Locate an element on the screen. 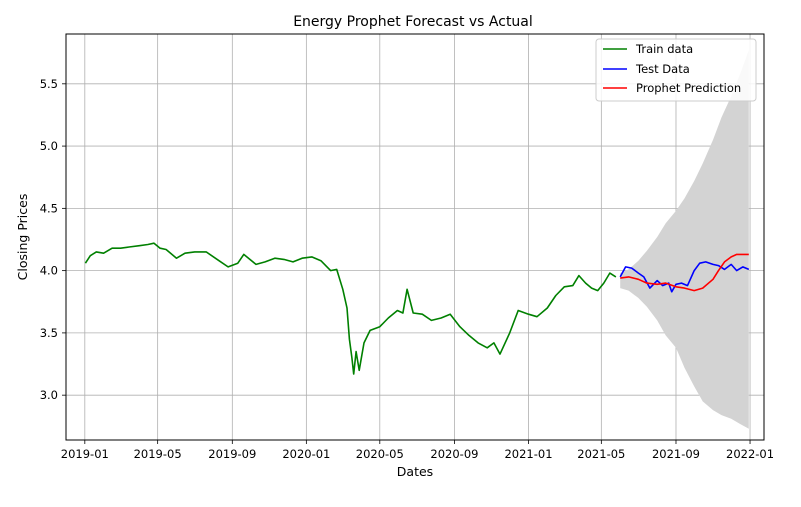  legend: Train data Test Data Prophet Prediction is located at coordinates (676, 70).